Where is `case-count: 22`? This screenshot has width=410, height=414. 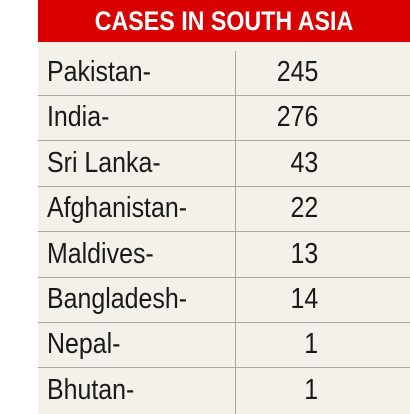 case-count: 22 is located at coordinates (304, 208).